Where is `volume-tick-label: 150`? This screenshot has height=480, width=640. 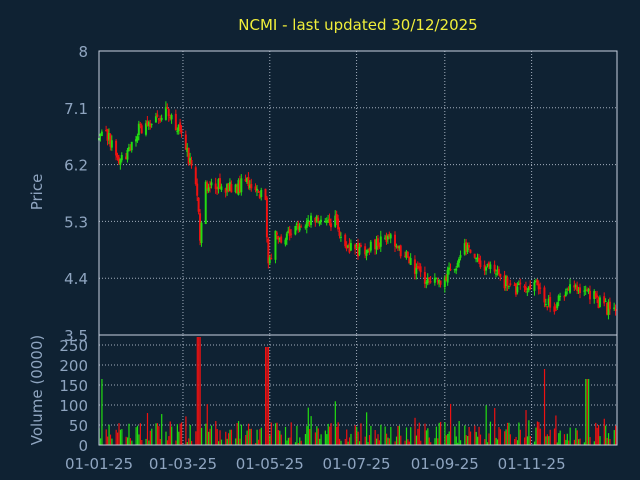
volume-tick-label: 150 is located at coordinates (73, 386).